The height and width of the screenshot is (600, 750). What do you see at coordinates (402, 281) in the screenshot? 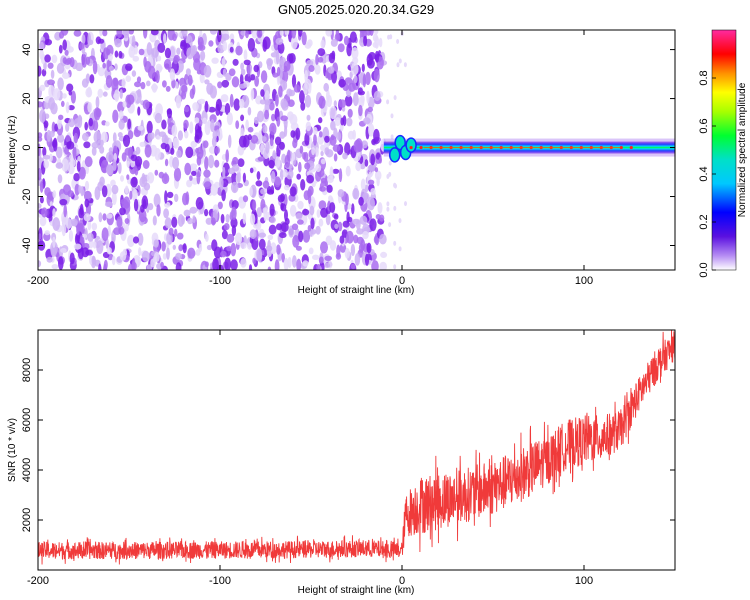
I see `spectrogram-x-tick-label: 0` at bounding box center [402, 281].